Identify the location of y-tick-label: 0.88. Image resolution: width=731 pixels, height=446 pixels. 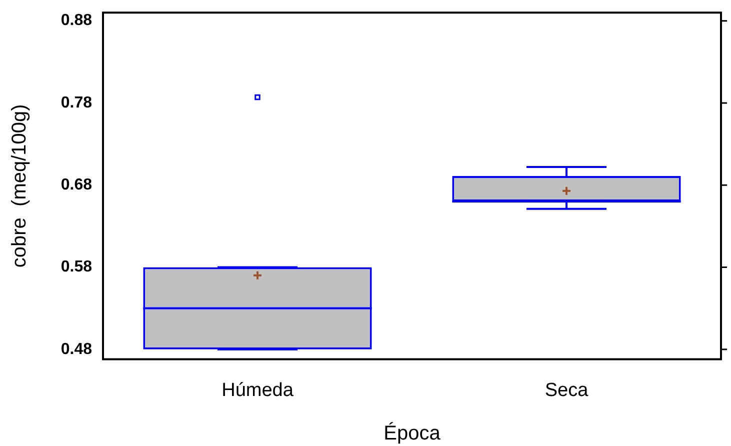
(76, 21).